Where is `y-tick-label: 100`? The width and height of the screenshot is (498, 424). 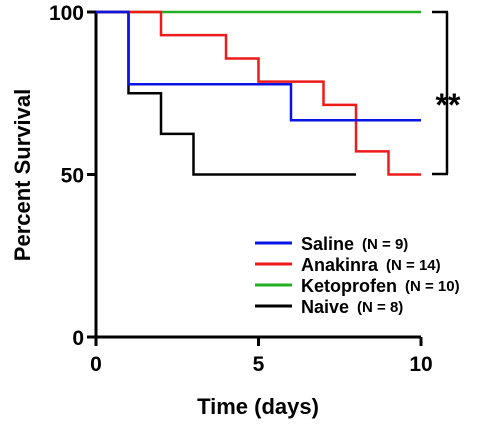 y-tick-label: 100 is located at coordinates (66, 13).